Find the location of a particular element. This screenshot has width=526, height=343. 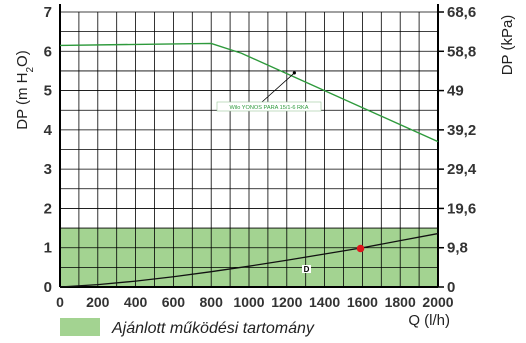

legend-swatch is located at coordinates (80, 327).